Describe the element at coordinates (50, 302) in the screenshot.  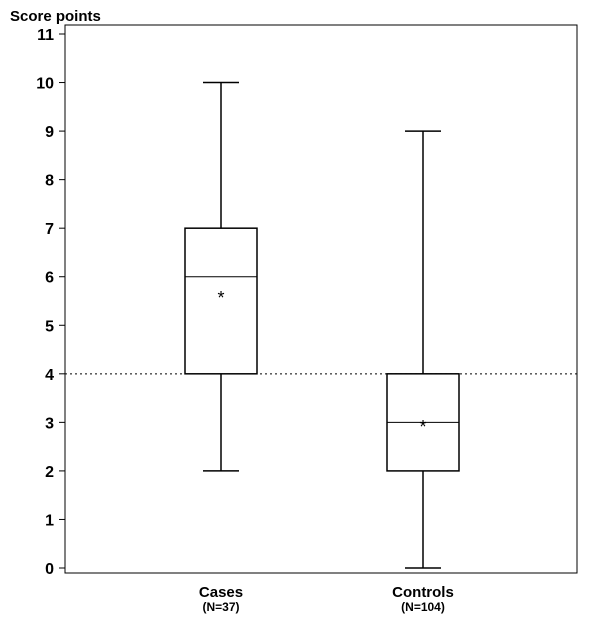
I see `y-axis: 0 1 2 3 4 5 6 7 8 9 10 11` at that location.